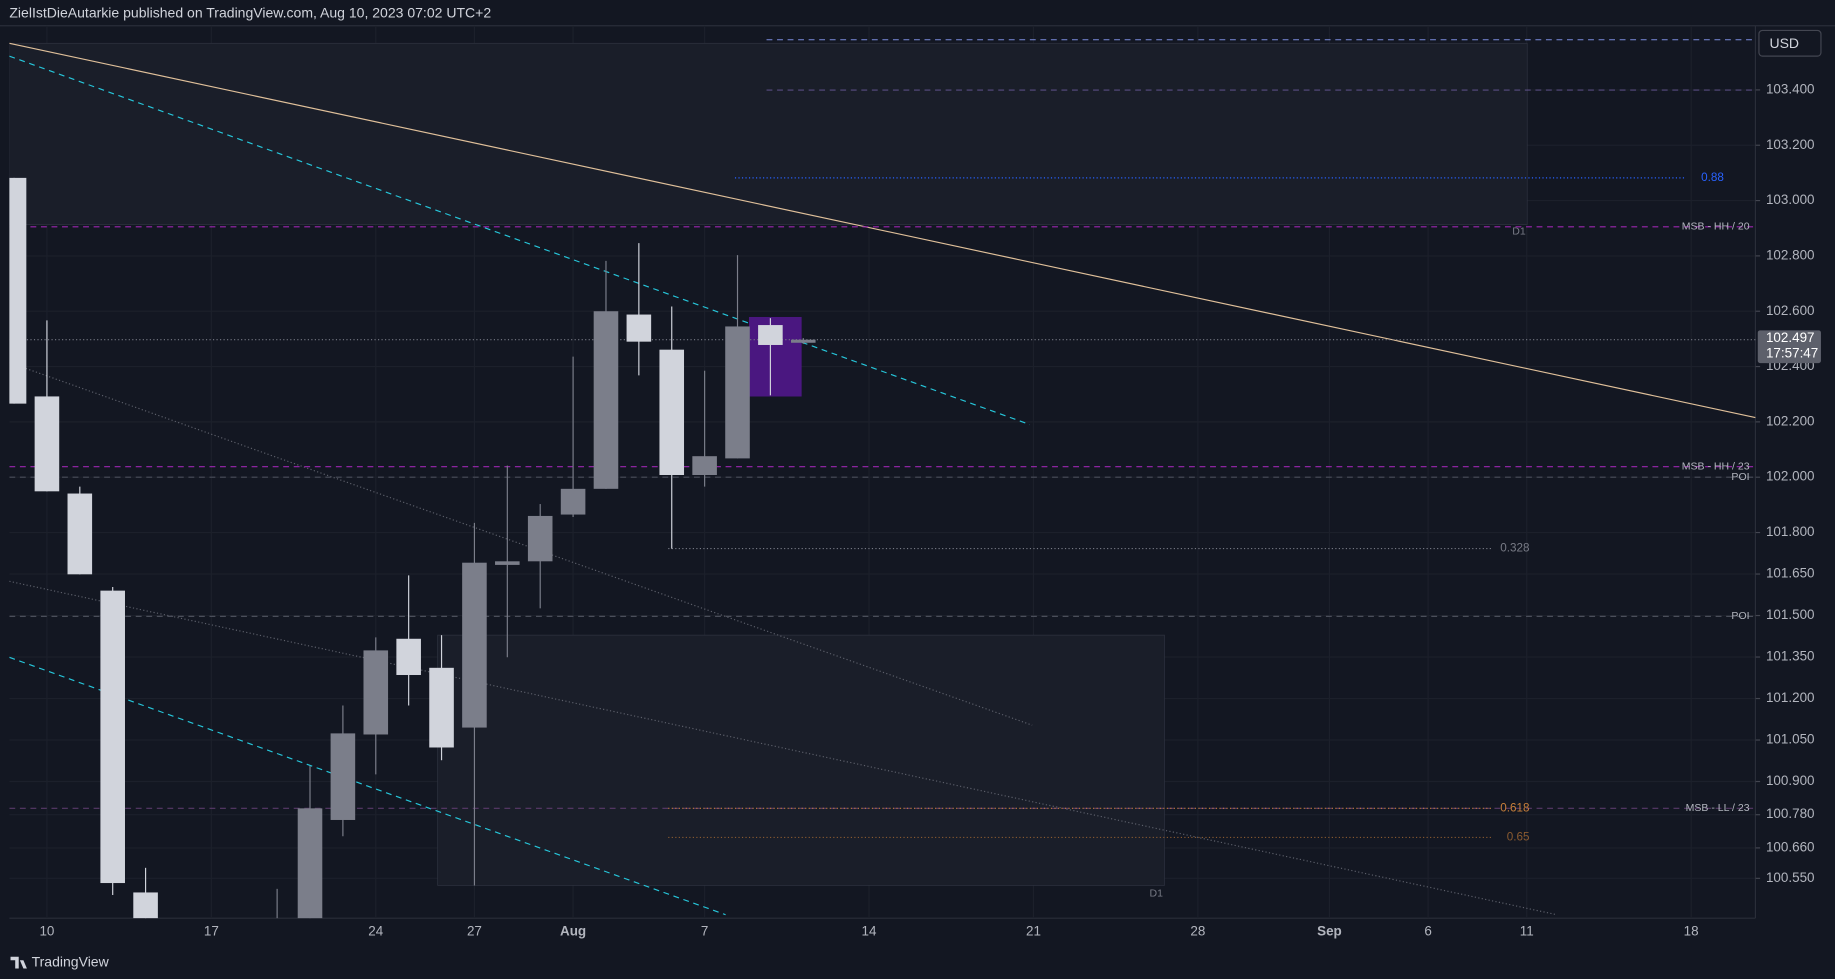 Image resolution: width=1835 pixels, height=979 pixels. Describe the element at coordinates (1427, 931) in the screenshot. I see `x-tick-label: 6` at that location.